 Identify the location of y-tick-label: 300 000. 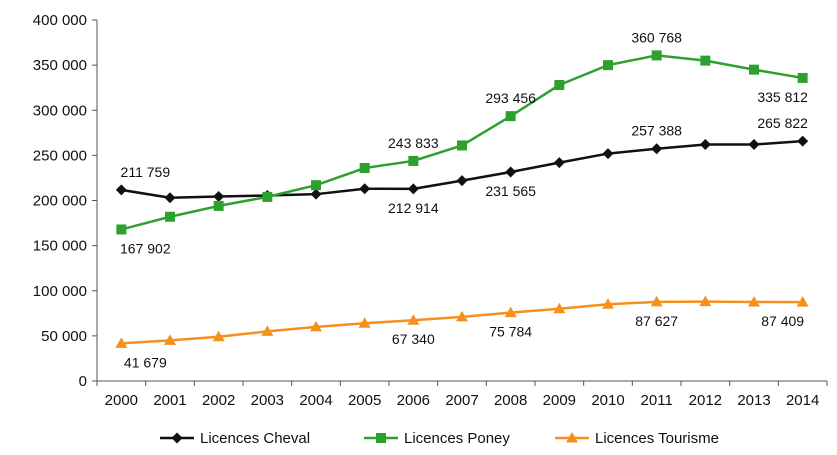
(60, 110).